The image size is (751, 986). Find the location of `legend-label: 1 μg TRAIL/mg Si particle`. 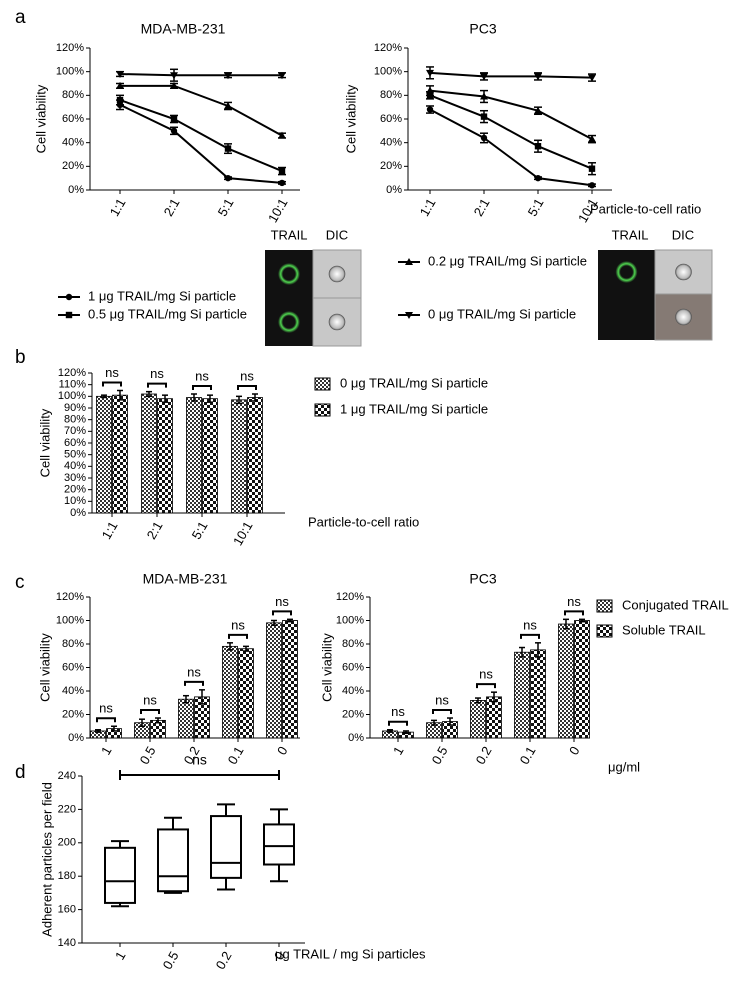

legend-label: 1 μg TRAIL/mg Si particle is located at coordinates (162, 295).